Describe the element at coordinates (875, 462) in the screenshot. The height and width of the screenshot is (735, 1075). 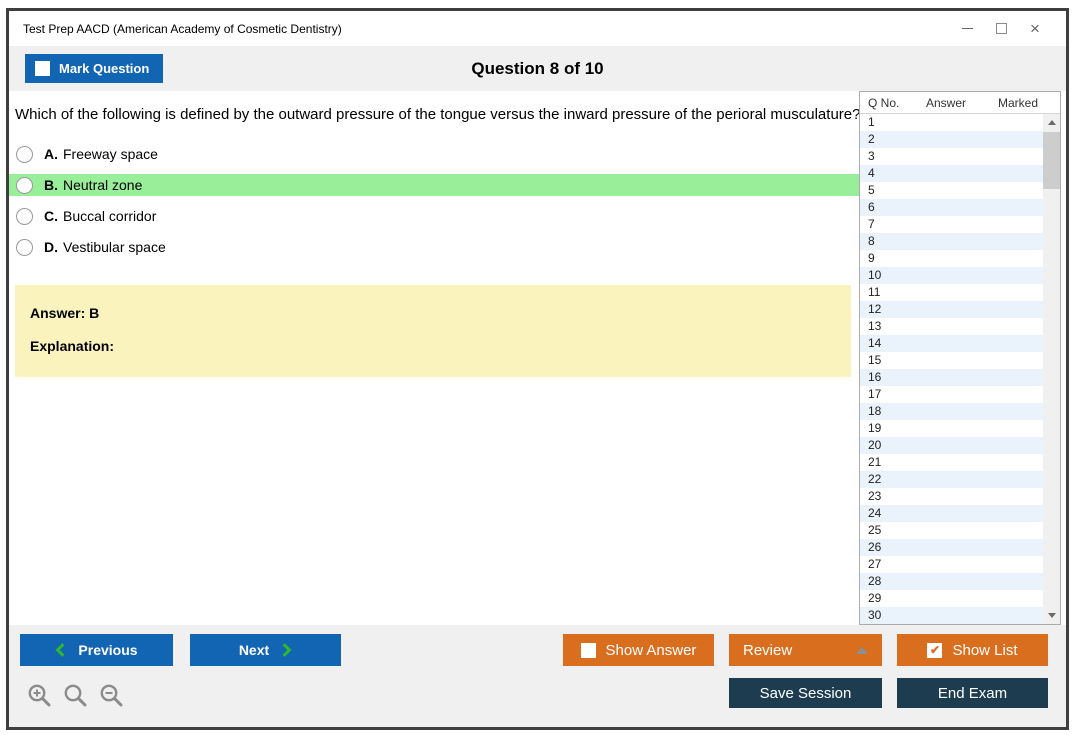
I see `question-list-row: 21` at that location.